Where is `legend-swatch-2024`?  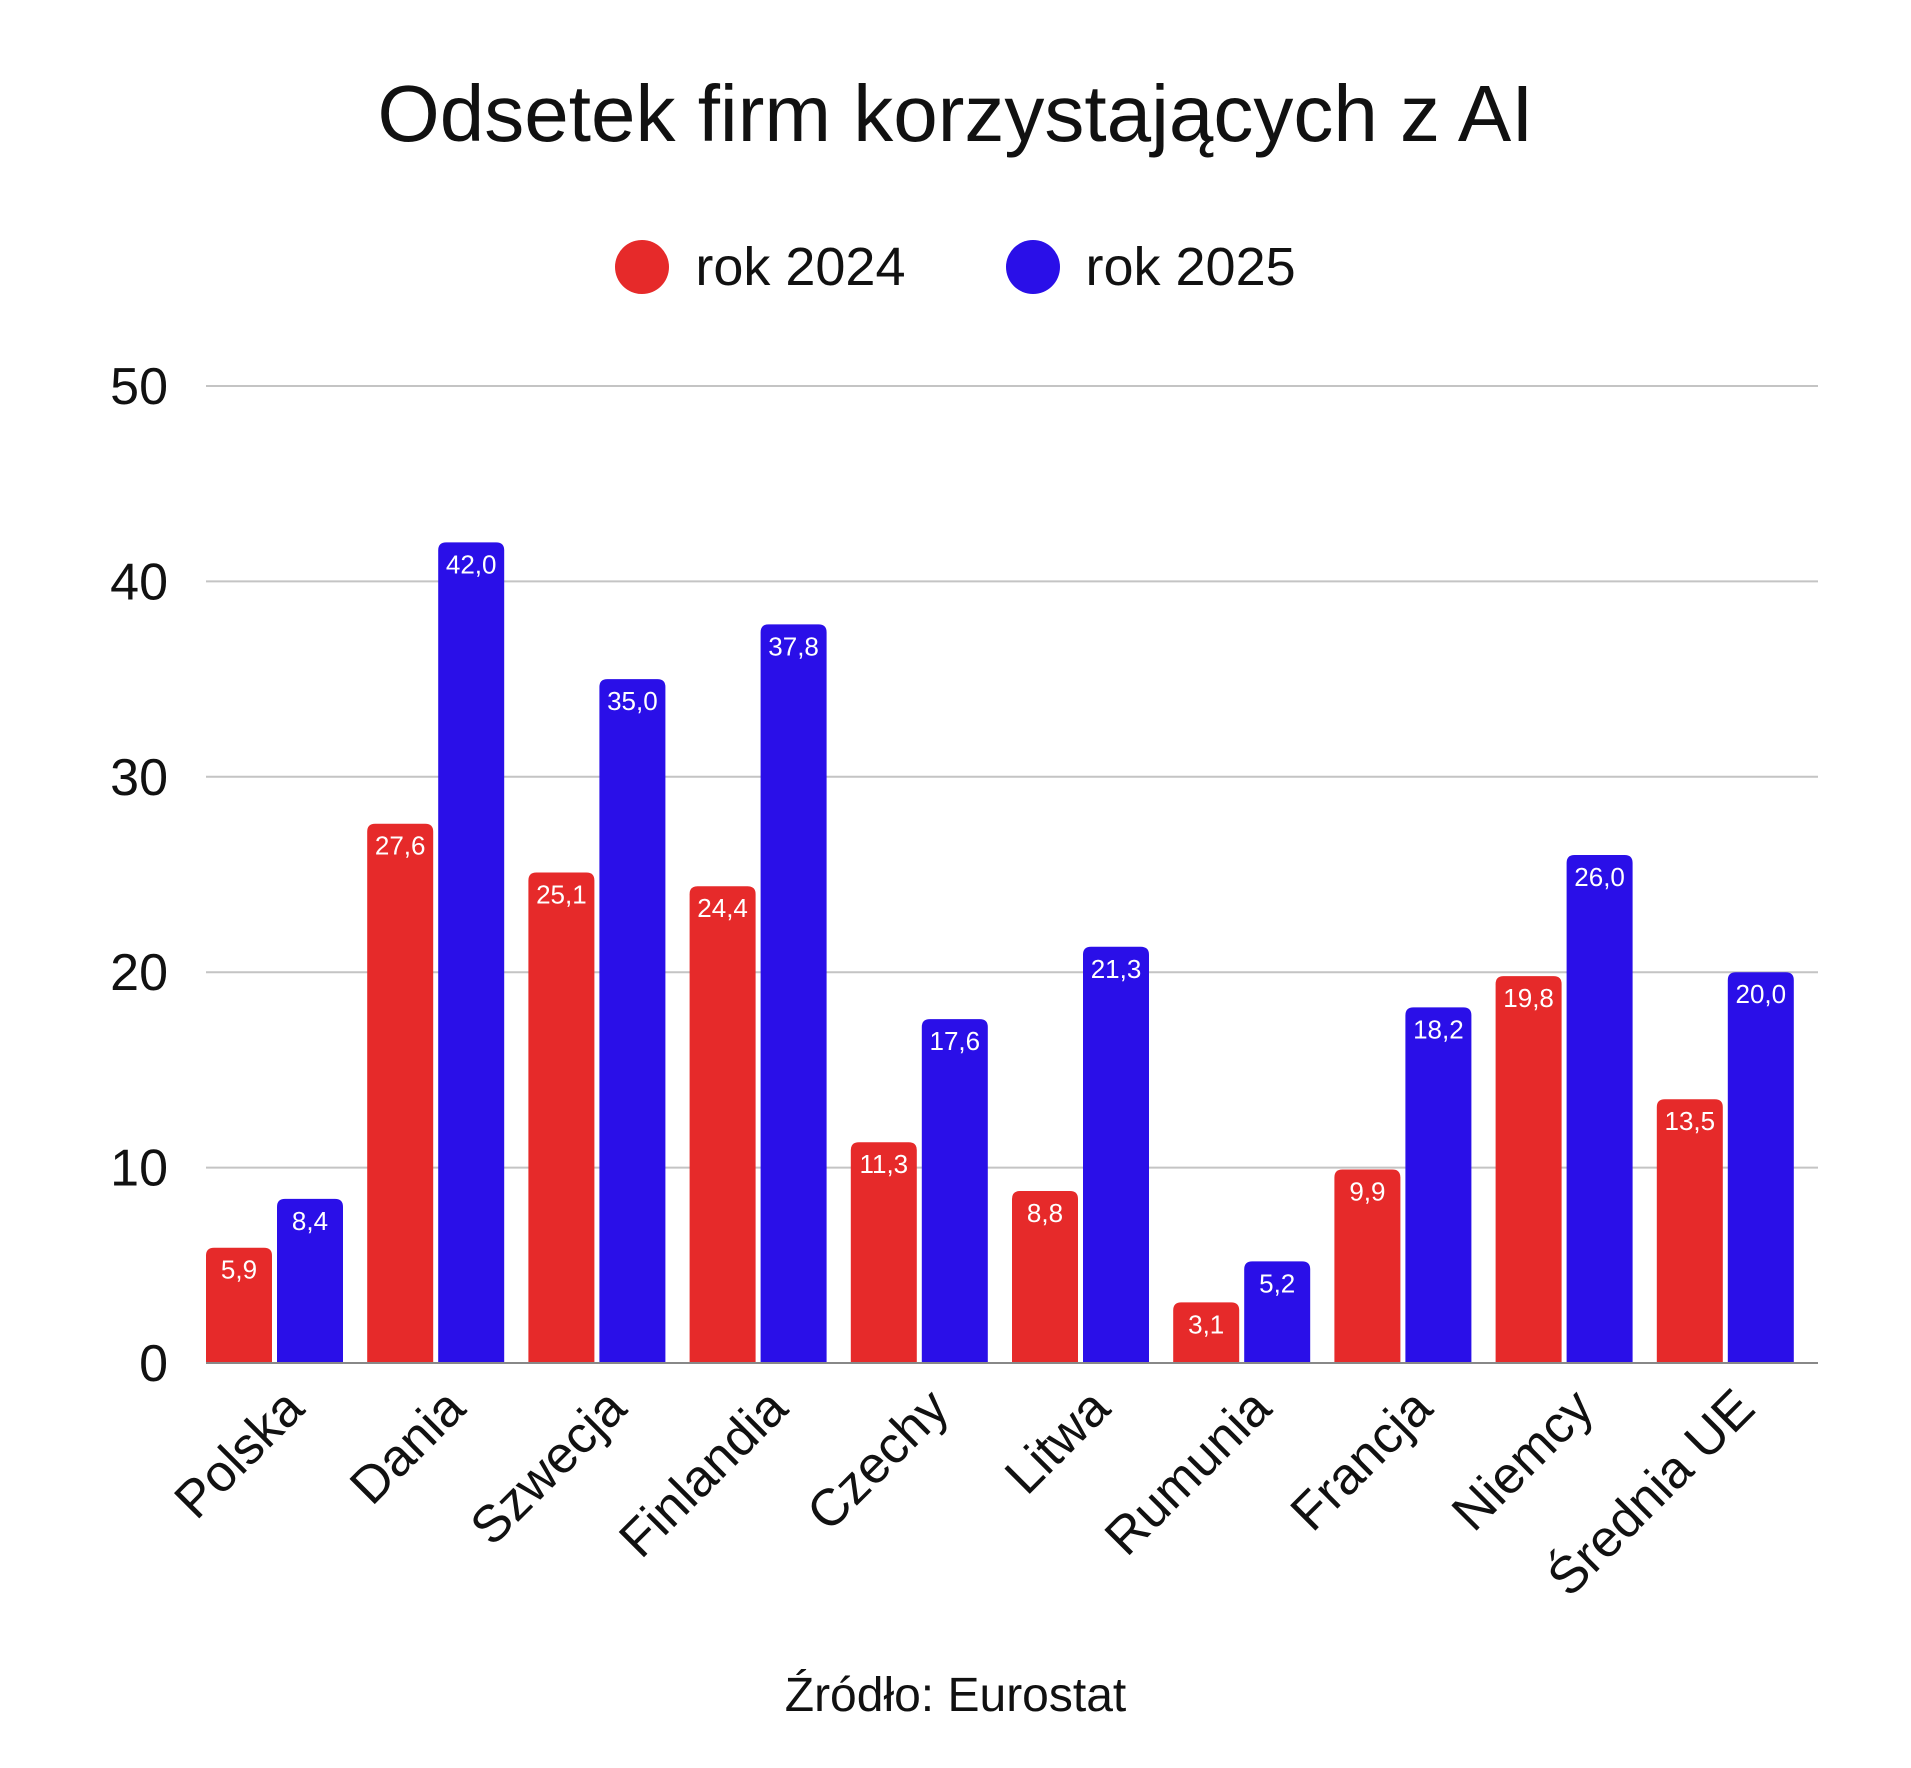 legend-swatch-2024 is located at coordinates (642, 267).